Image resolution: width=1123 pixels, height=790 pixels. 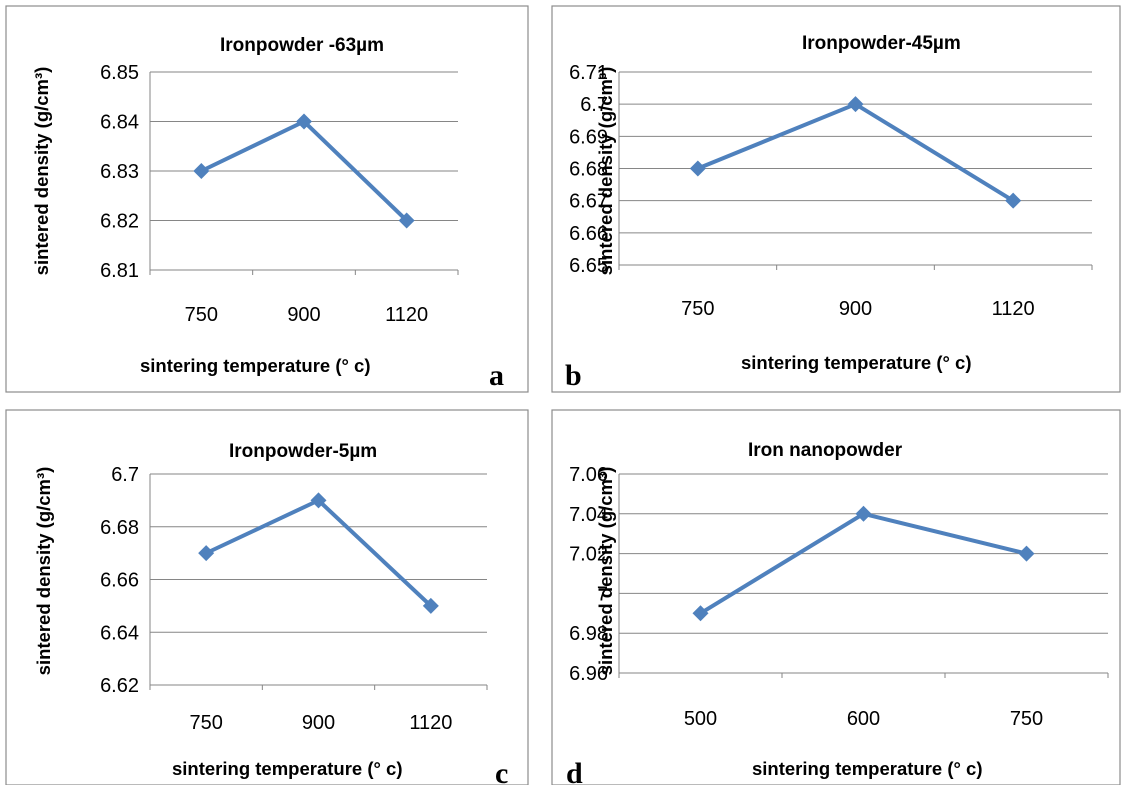 What do you see at coordinates (588, 73) in the screenshot?
I see `y-tick-label: 6.71` at bounding box center [588, 73].